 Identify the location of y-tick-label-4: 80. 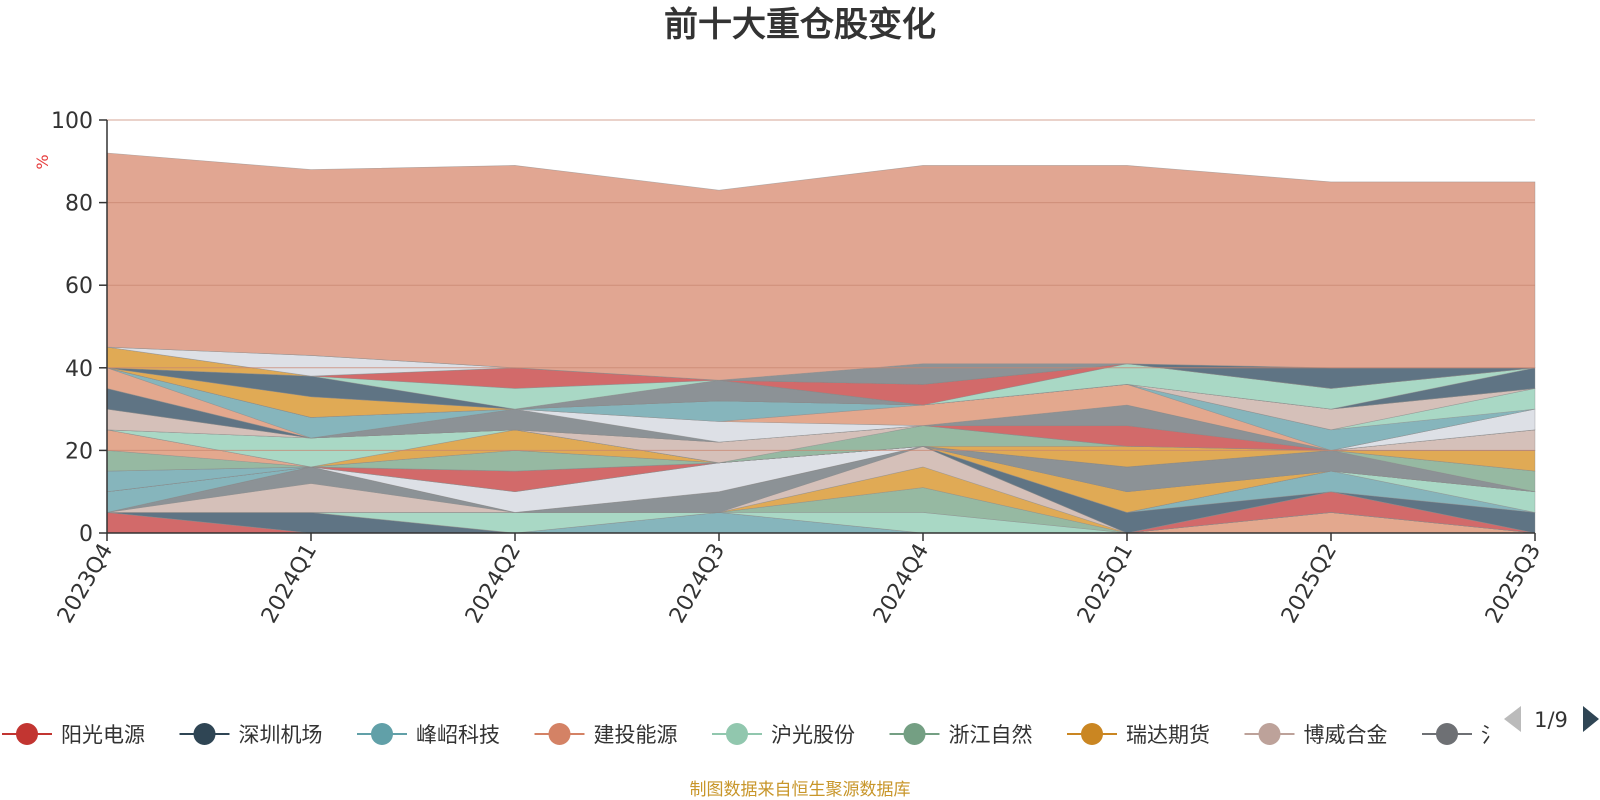
(79, 204).